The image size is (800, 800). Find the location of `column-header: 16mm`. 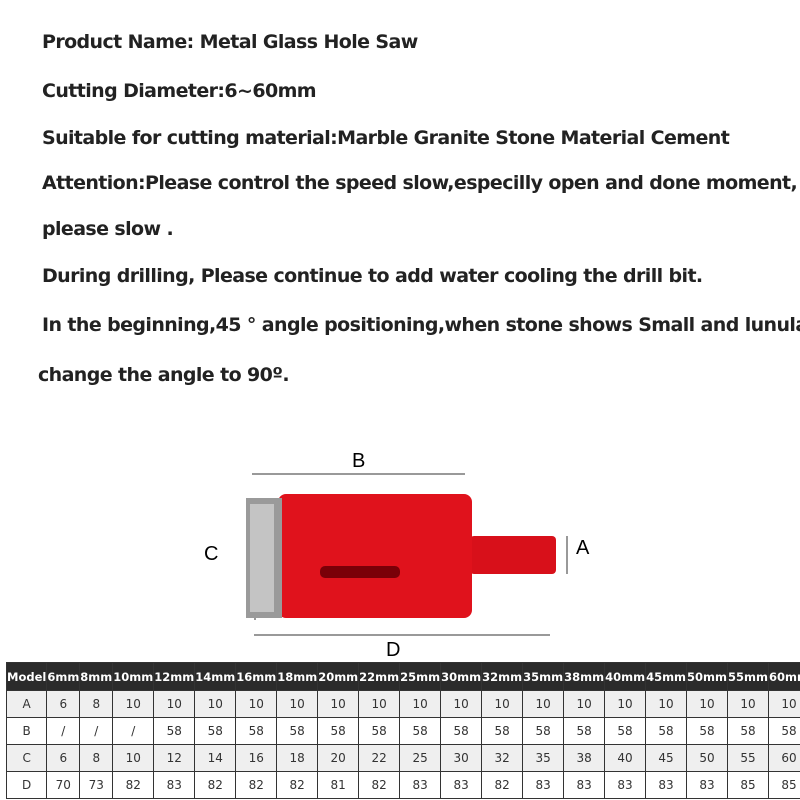

column-header: 16mm is located at coordinates (256, 676).